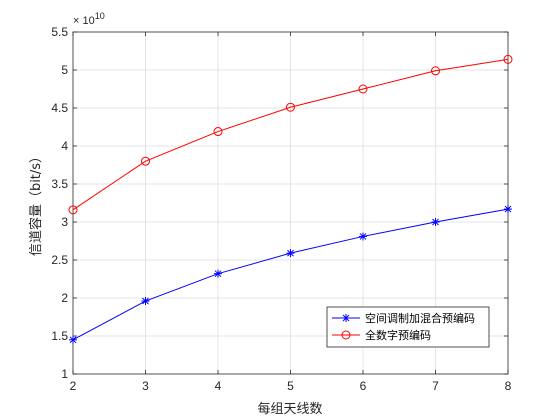 The image size is (560, 420). I want to click on legend: 空间调制加混合预编码 全数字预编码, so click(408, 327).